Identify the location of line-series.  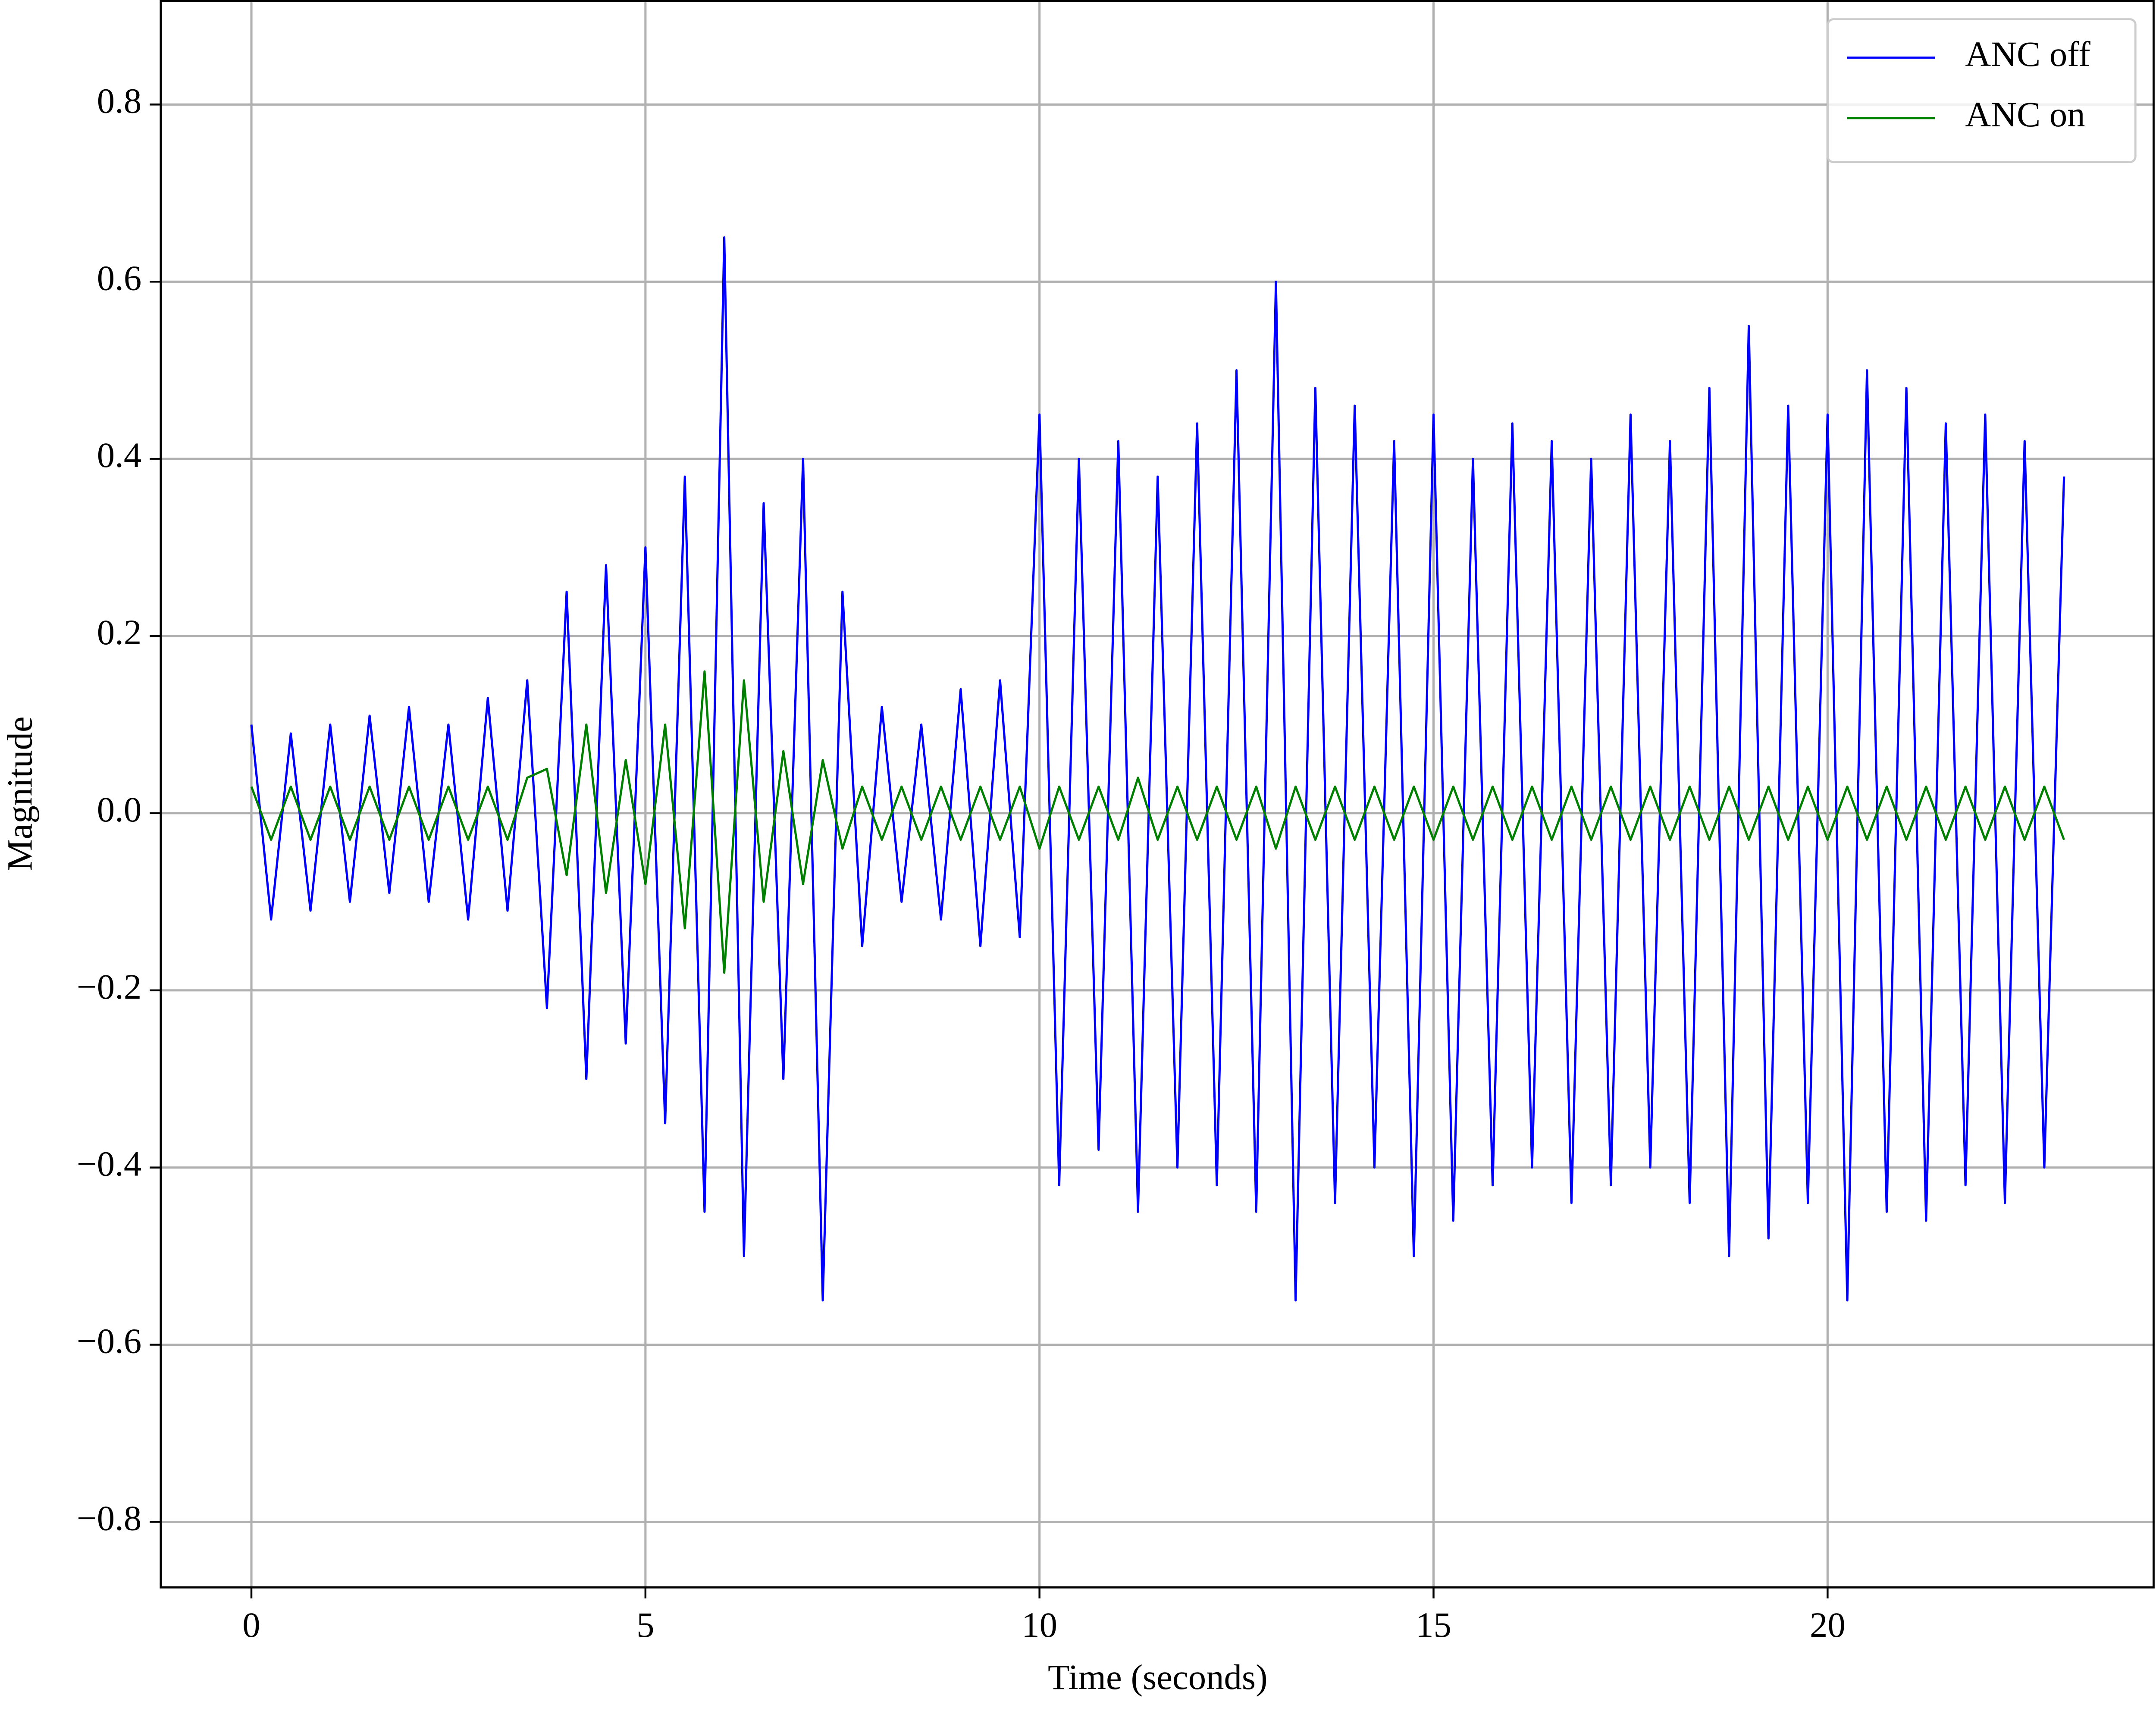
(1157, 822).